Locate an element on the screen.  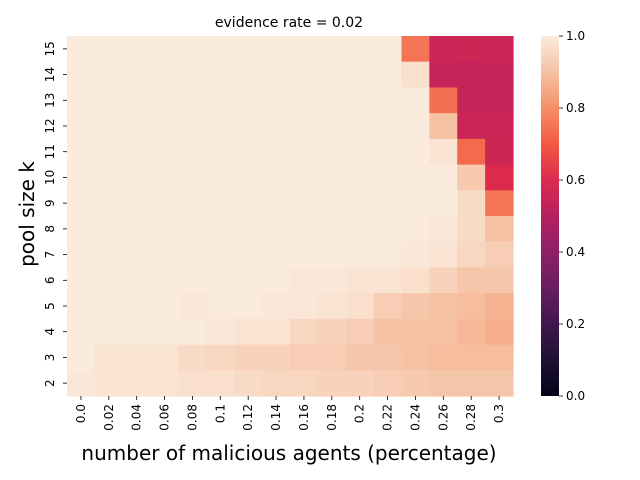
y-tick-label: 3 is located at coordinates (50, 358).